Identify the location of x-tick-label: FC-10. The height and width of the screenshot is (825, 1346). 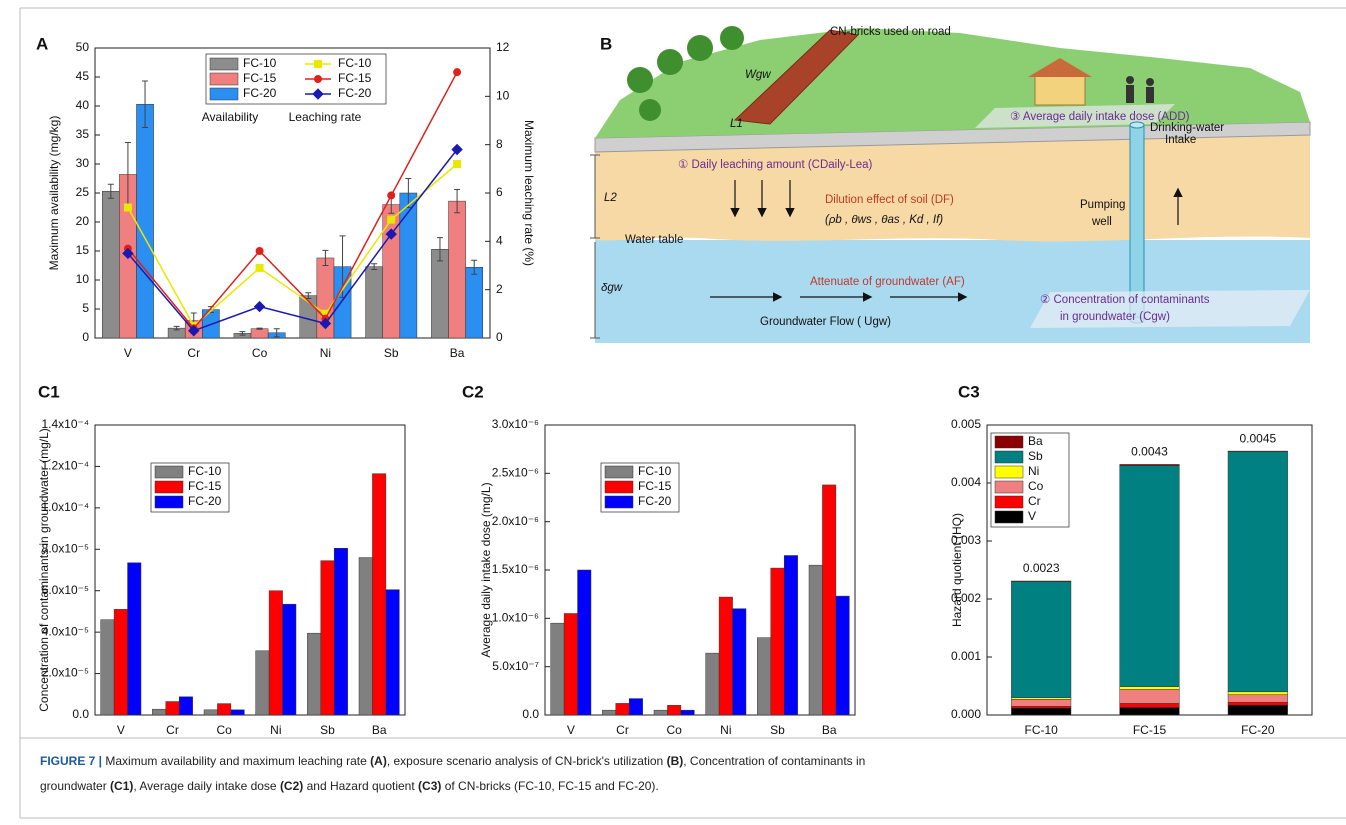
(1041, 730).